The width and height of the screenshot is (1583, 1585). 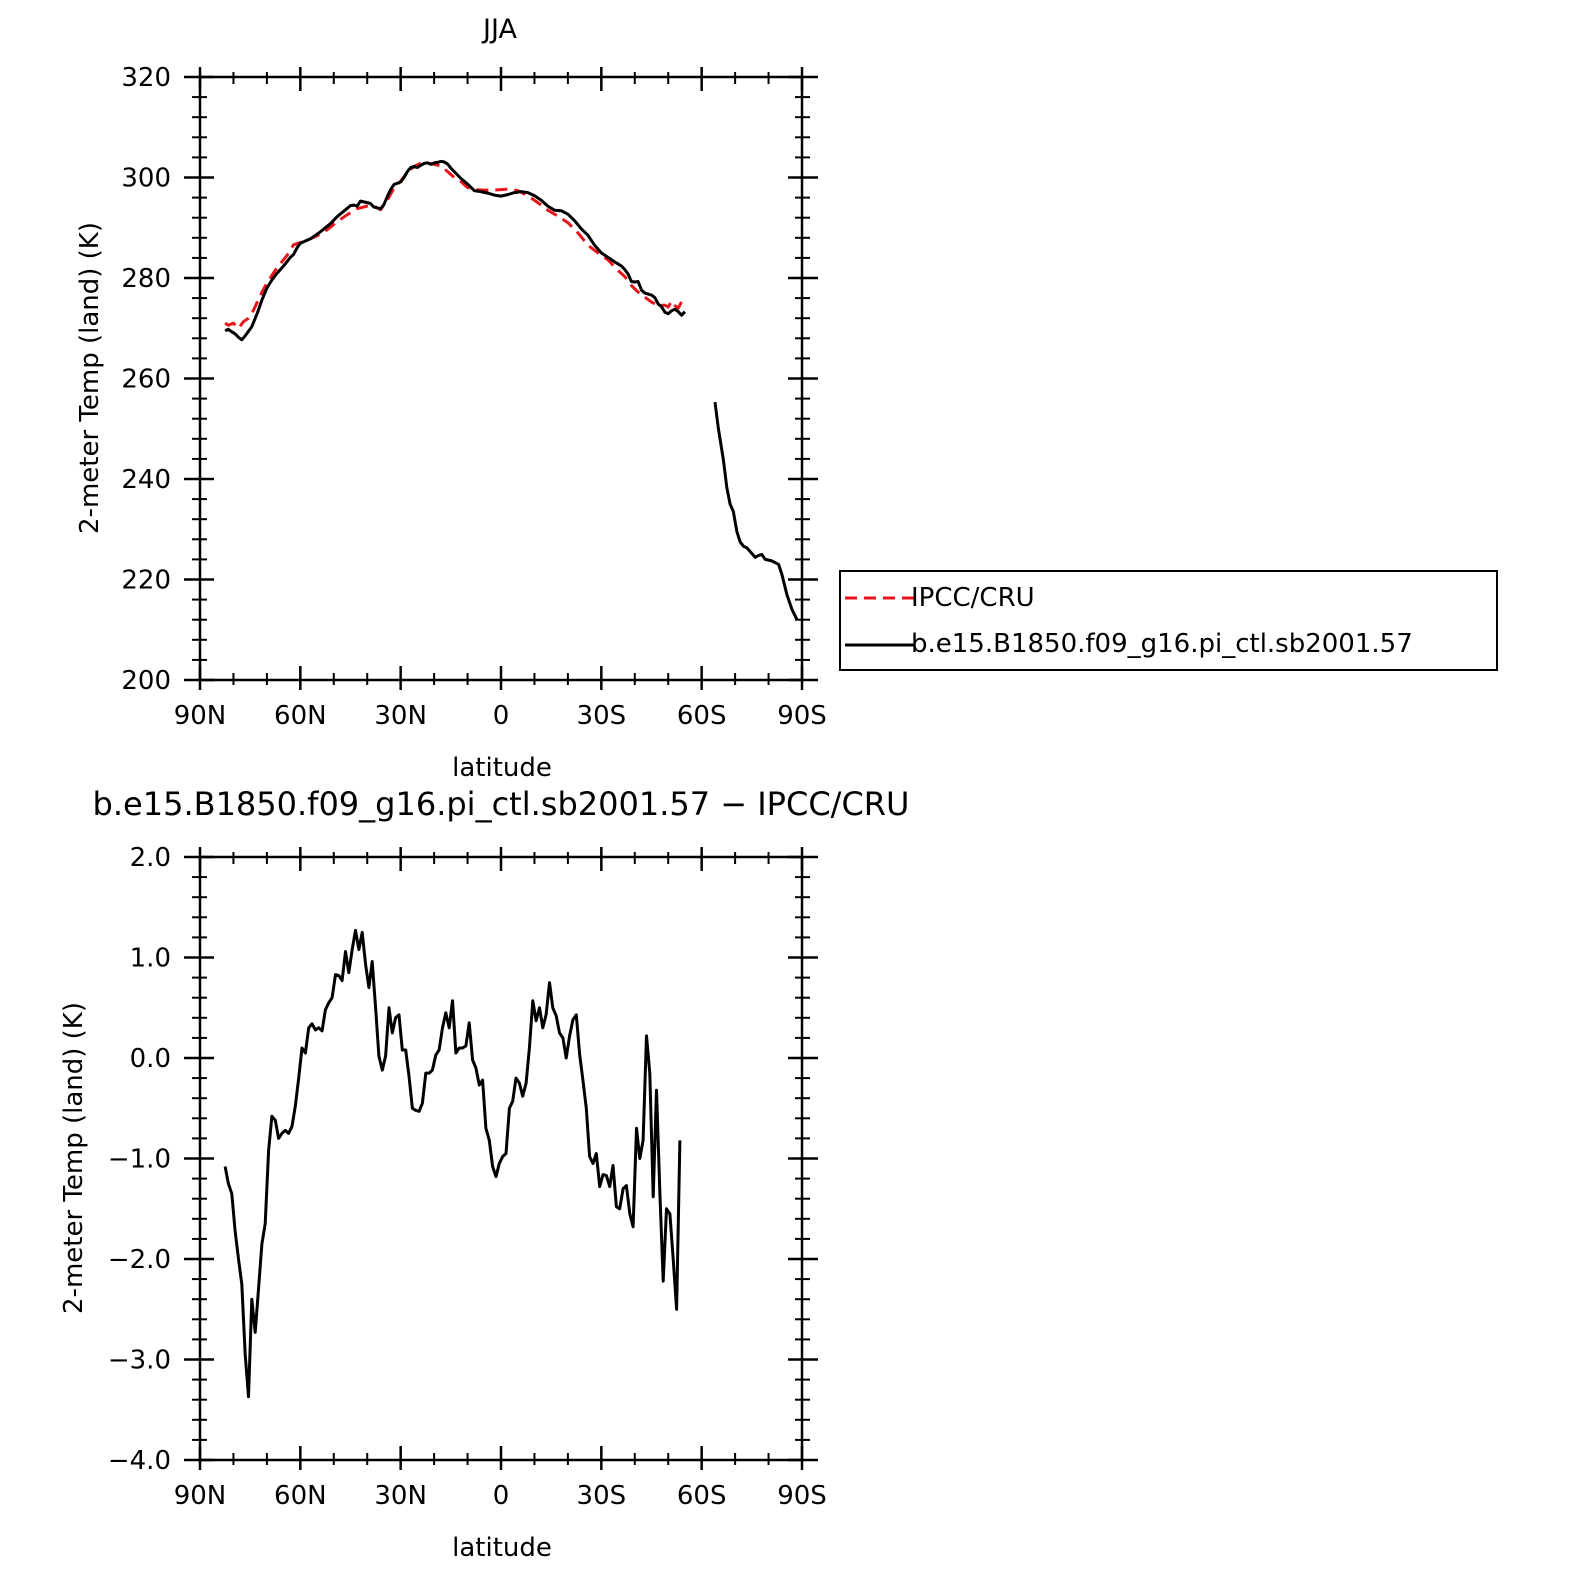 What do you see at coordinates (146, 480) in the screenshot?
I see `y-tick-label: 240` at bounding box center [146, 480].